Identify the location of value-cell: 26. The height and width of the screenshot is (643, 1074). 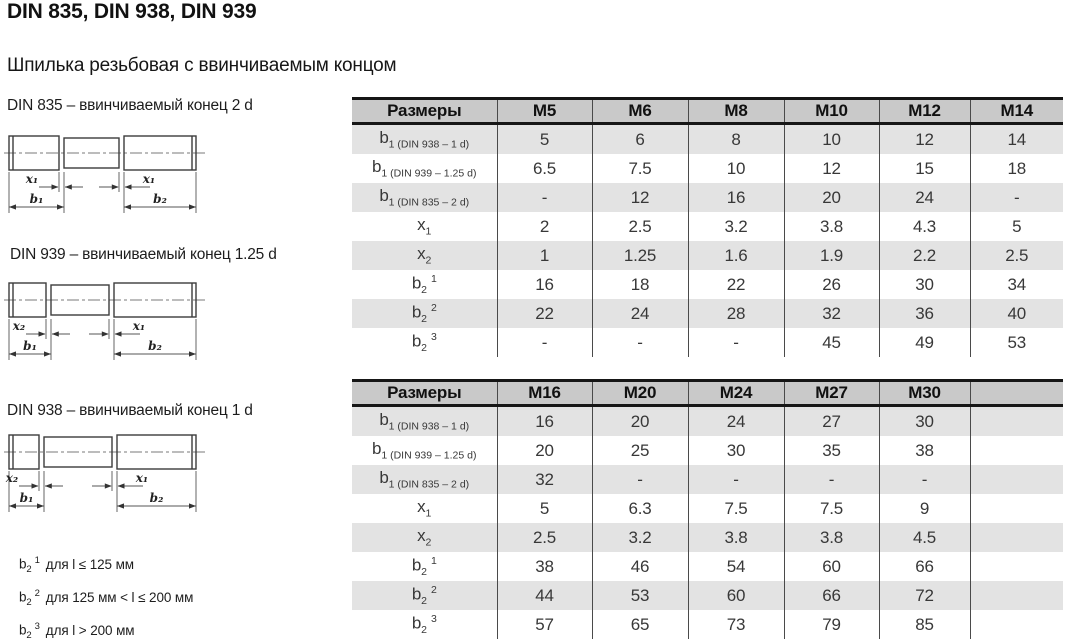
(831, 284).